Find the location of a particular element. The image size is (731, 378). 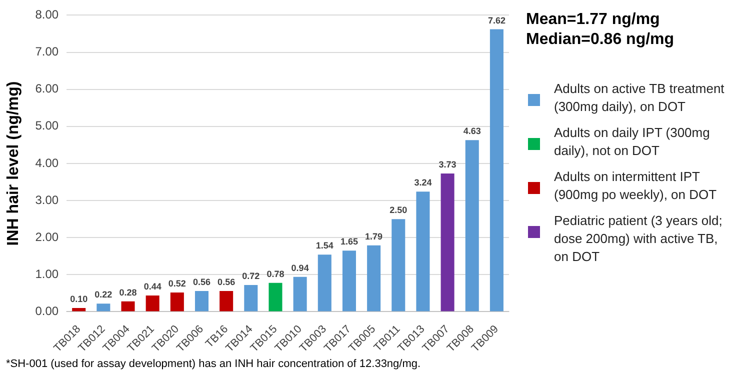

data-label: 0.94 is located at coordinates (300, 267).